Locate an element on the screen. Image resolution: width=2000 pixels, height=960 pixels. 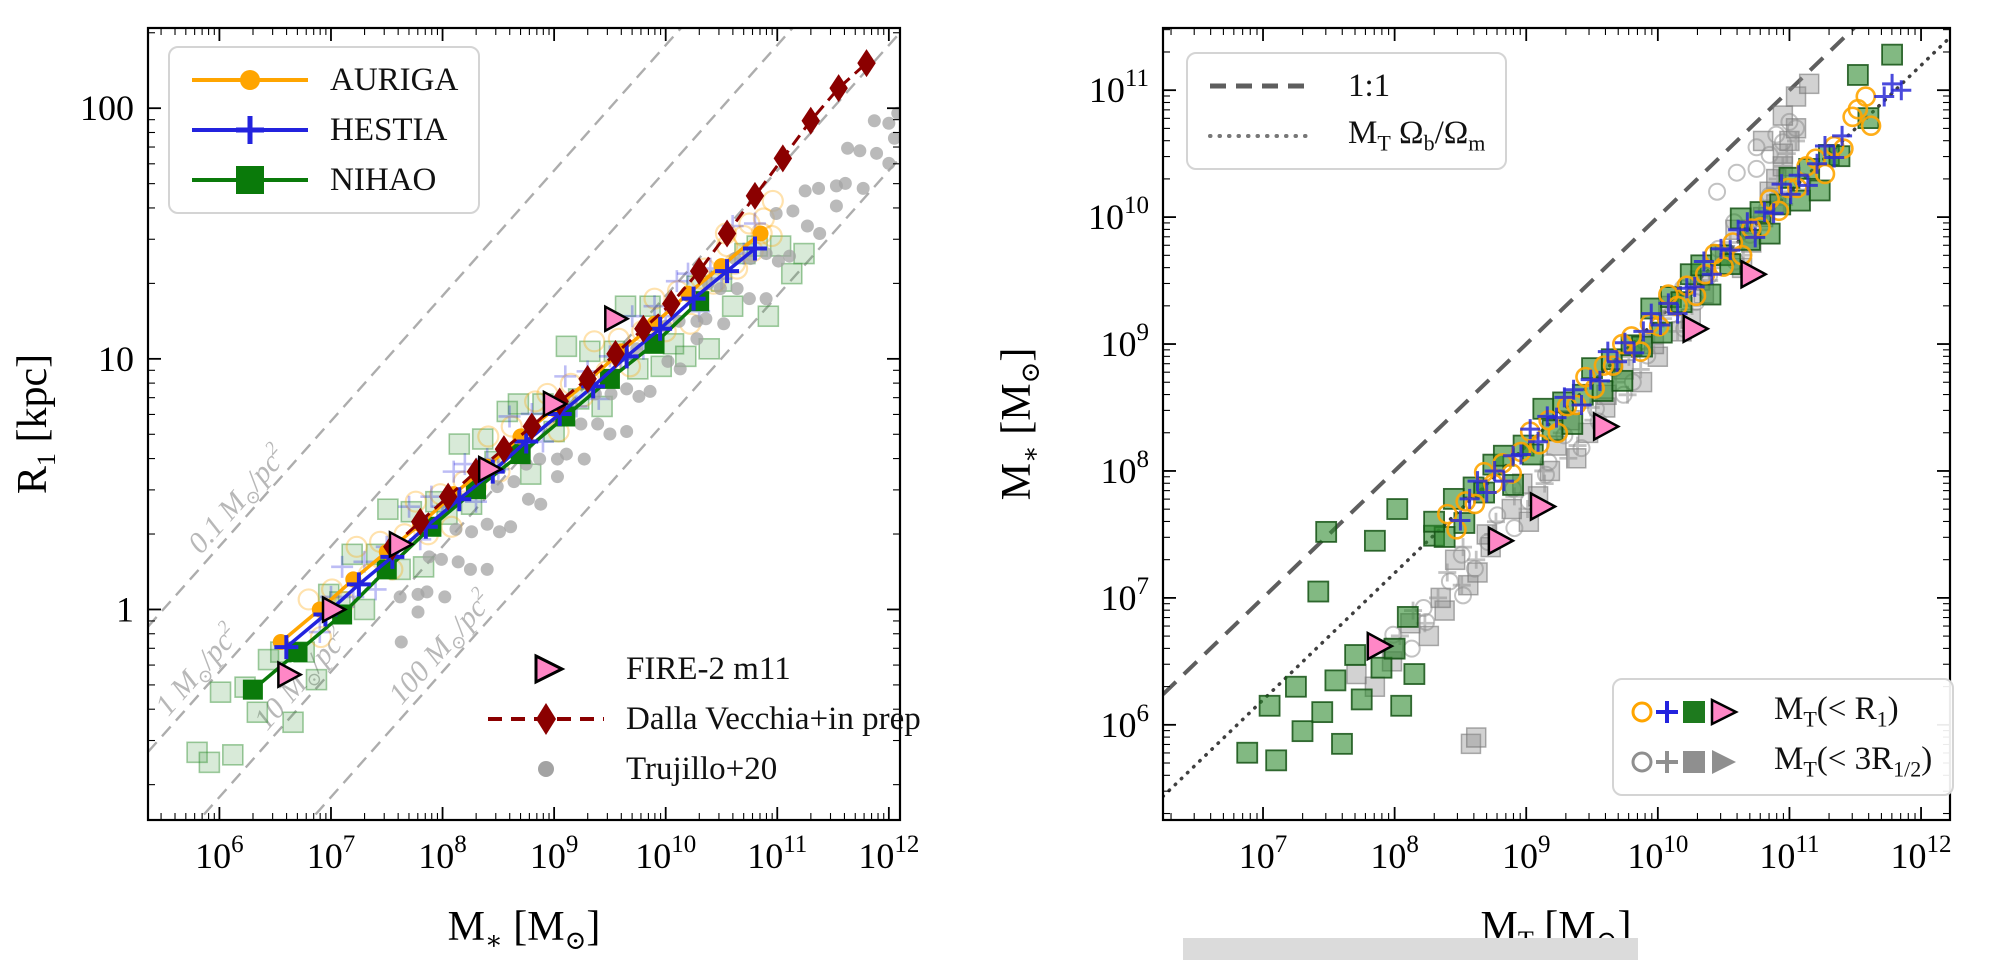
legend-item-fire2: FIRE-2 m11 is located at coordinates (700, 669).